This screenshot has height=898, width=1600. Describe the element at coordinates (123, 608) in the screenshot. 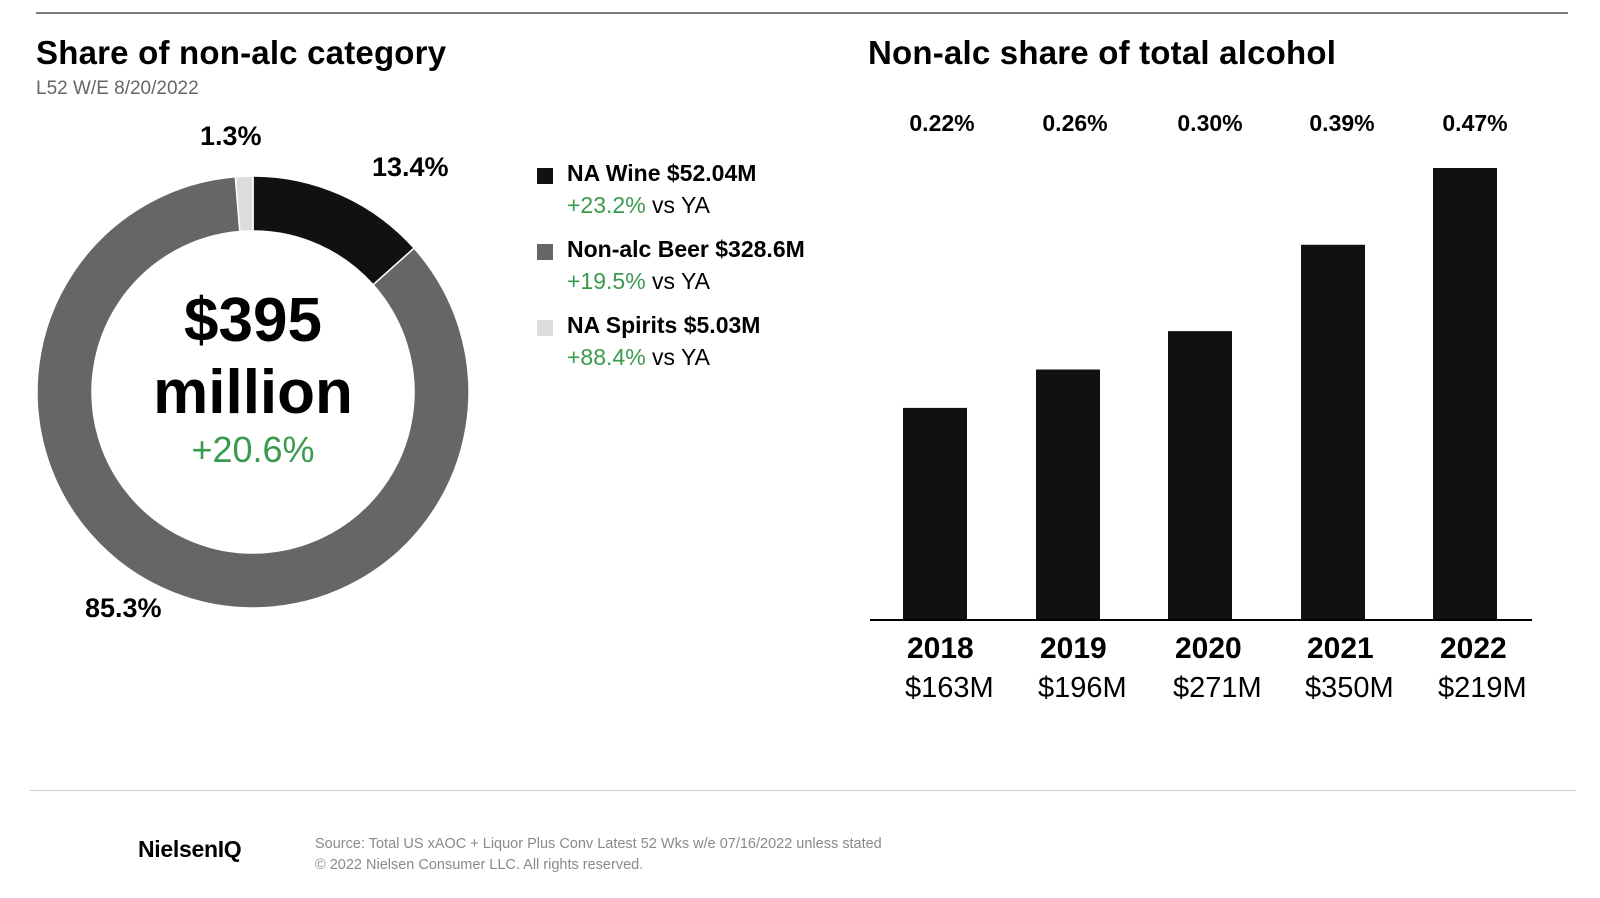

I see `slice-label-non-alc-beer: 85.3%` at that location.